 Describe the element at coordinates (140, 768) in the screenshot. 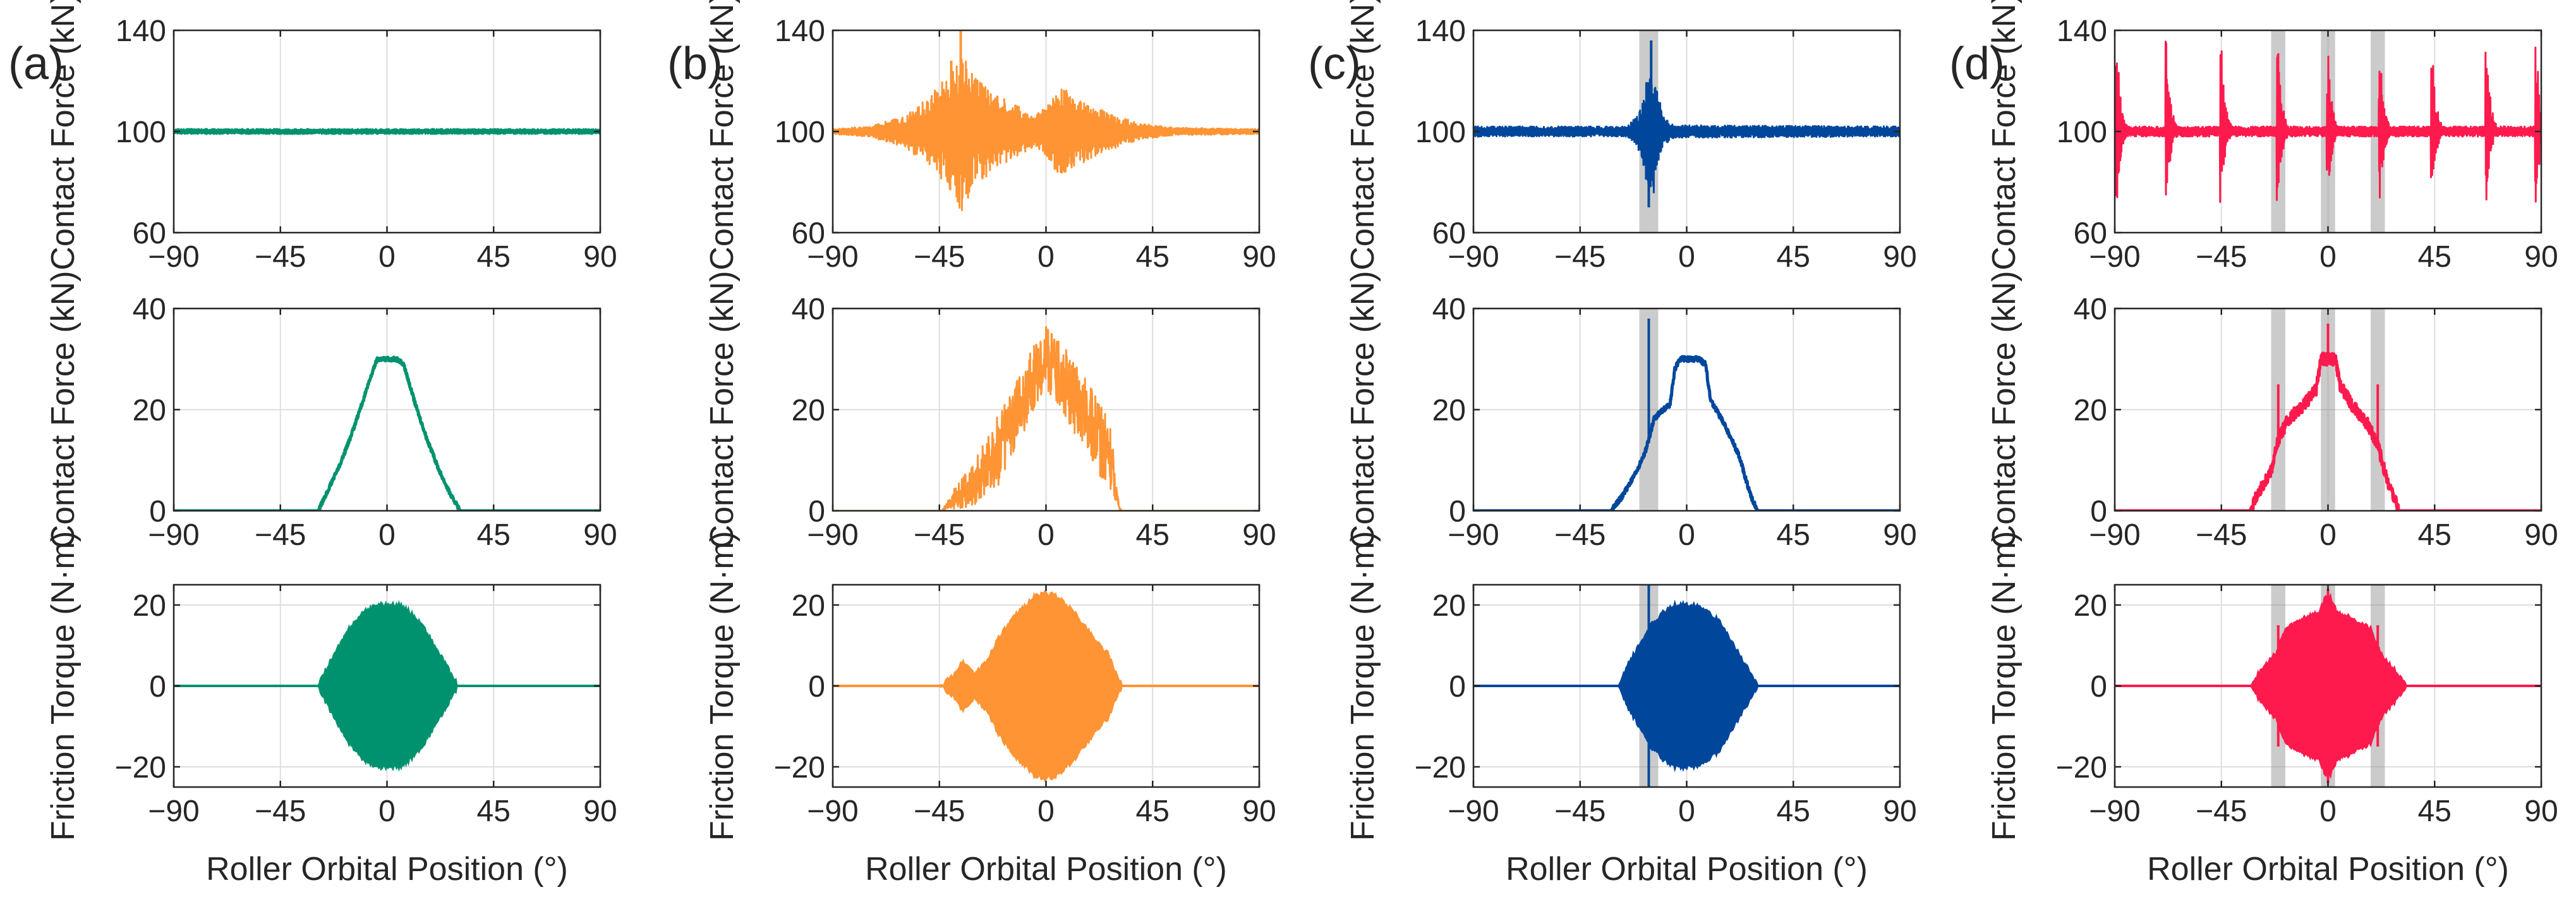

I see `y-tick-label: −20` at that location.